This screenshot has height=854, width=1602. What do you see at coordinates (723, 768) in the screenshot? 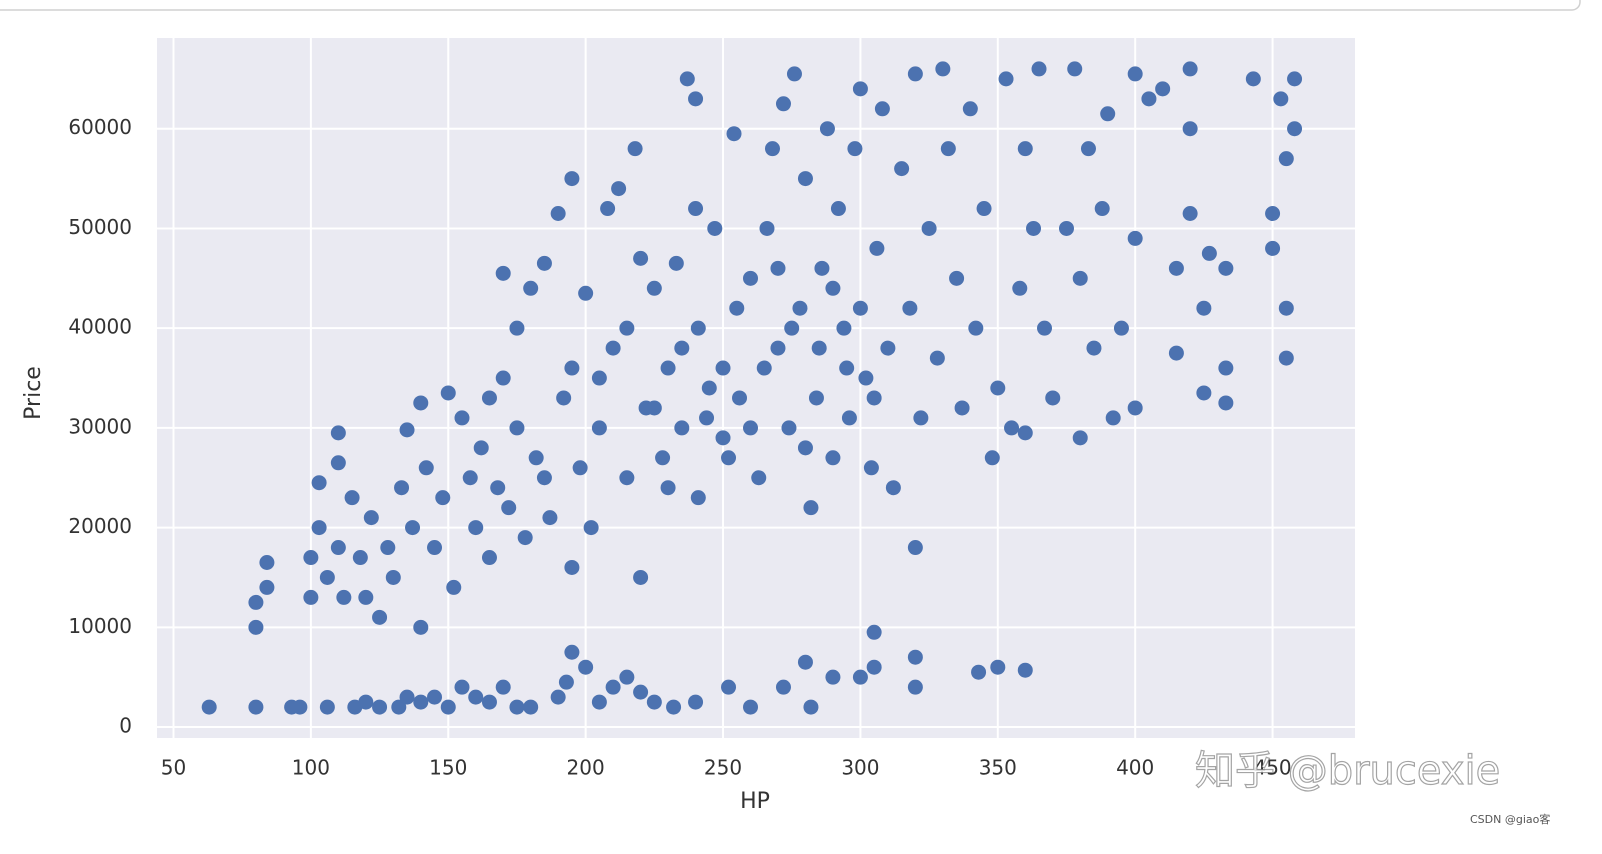
I see `x-tick-label: 250` at bounding box center [723, 768].